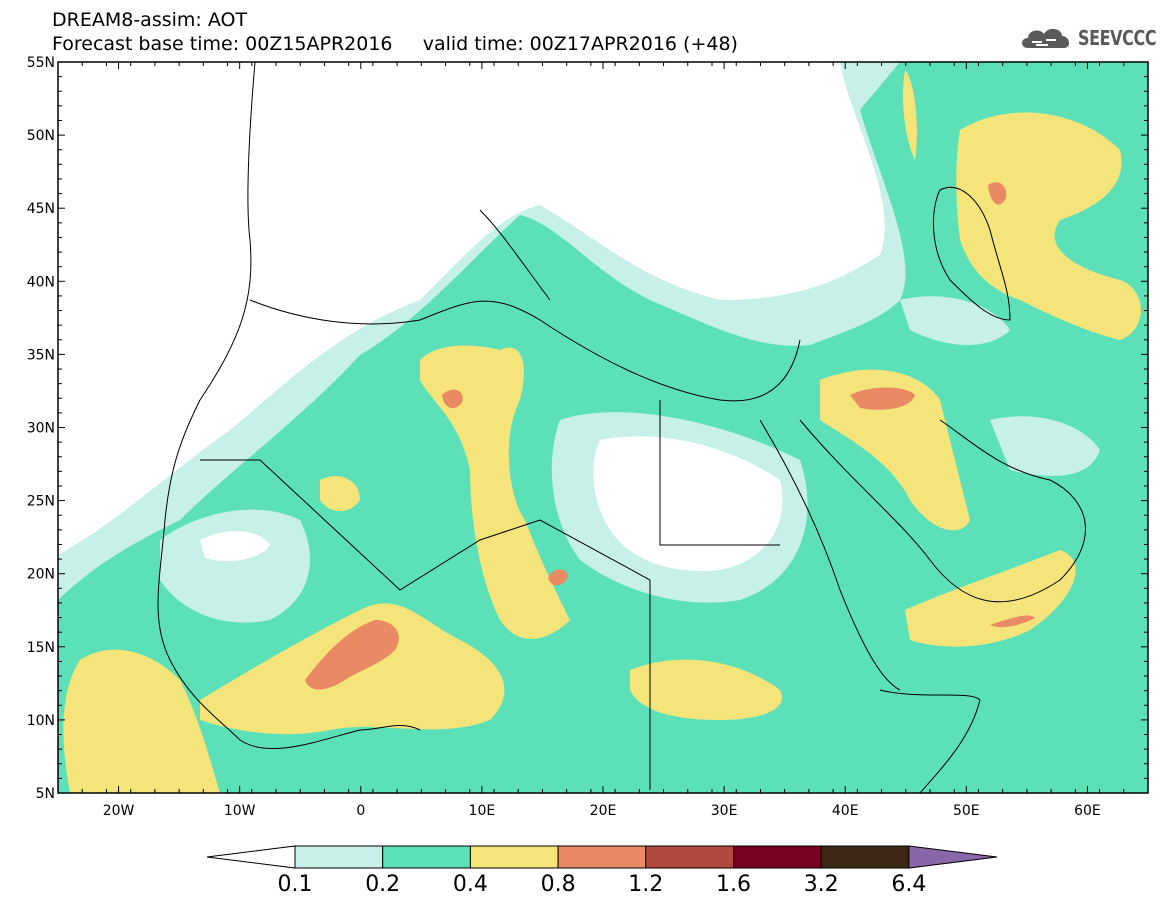  I want to click on lat-tick-label: 40N, so click(41, 282).